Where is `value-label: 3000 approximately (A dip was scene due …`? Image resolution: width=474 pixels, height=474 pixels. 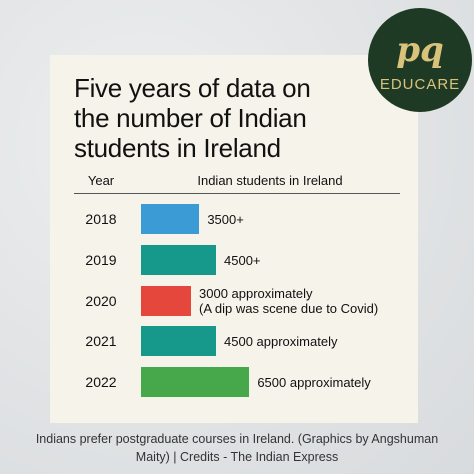 value-label: 3000 approximately (A dip was scene due … is located at coordinates (289, 300).